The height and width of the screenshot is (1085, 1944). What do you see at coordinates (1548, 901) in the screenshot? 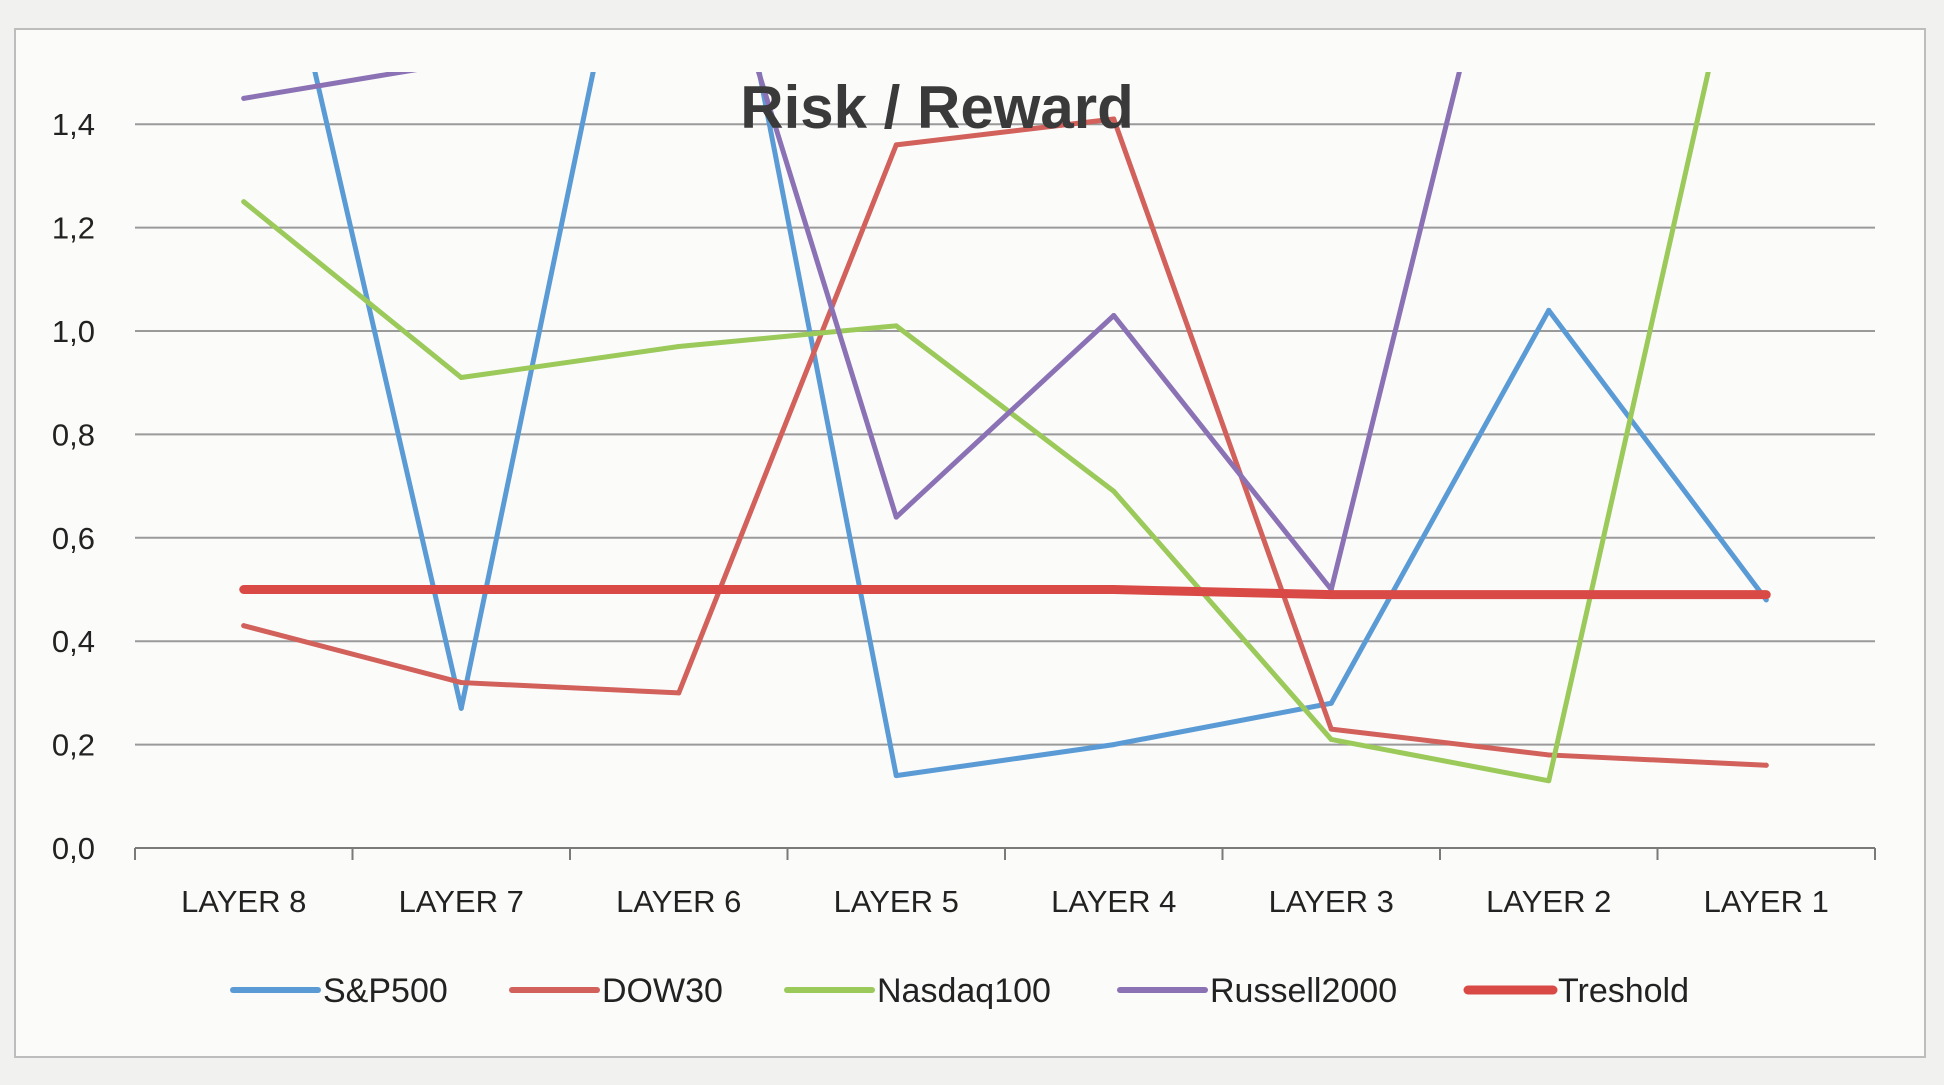
I see `x-tick-label: LAYER 2` at bounding box center [1548, 901].